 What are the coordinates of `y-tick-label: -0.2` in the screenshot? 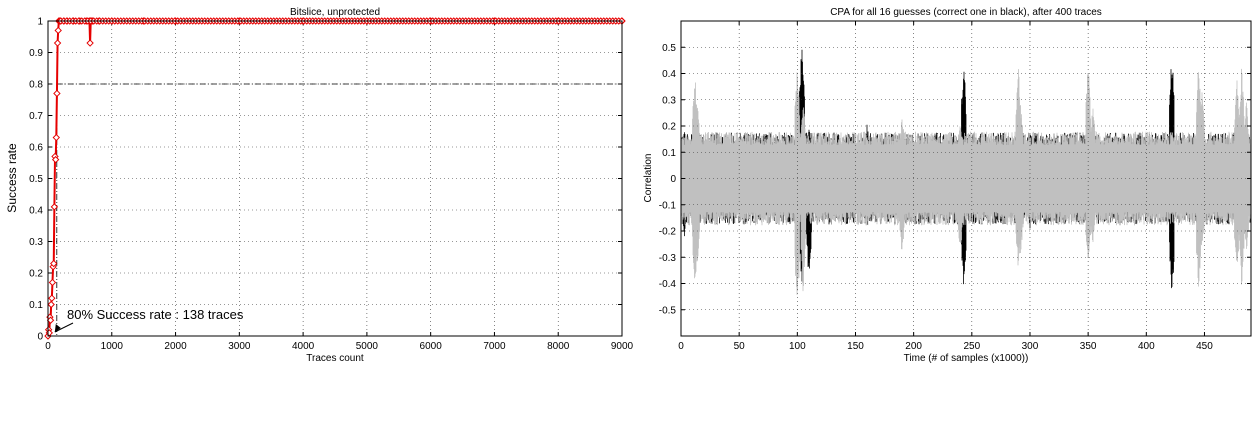 It's located at (668, 232).